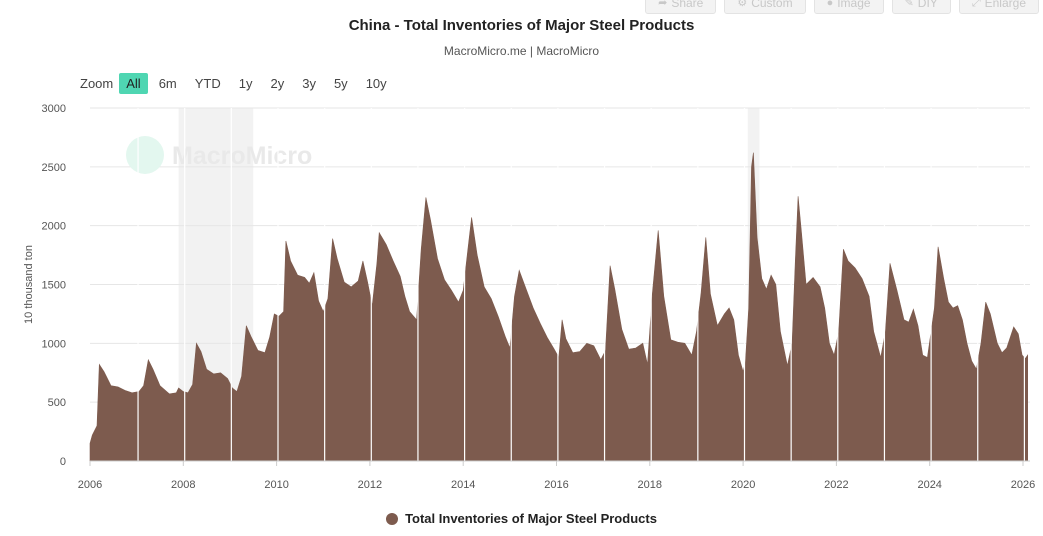  What do you see at coordinates (245, 83) in the screenshot?
I see `zoom-1y-button: 1y` at bounding box center [245, 83].